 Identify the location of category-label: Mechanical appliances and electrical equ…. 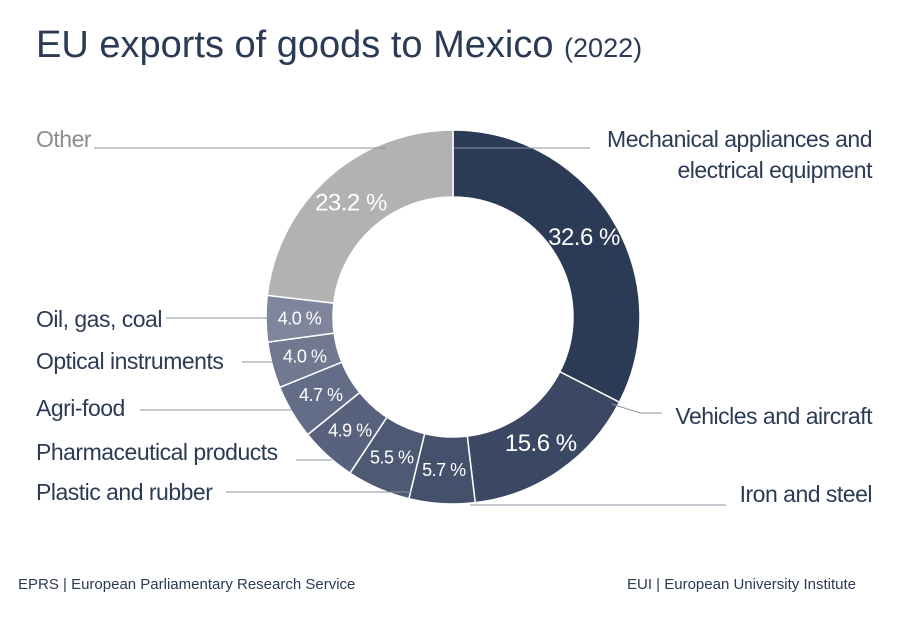
(739, 154).